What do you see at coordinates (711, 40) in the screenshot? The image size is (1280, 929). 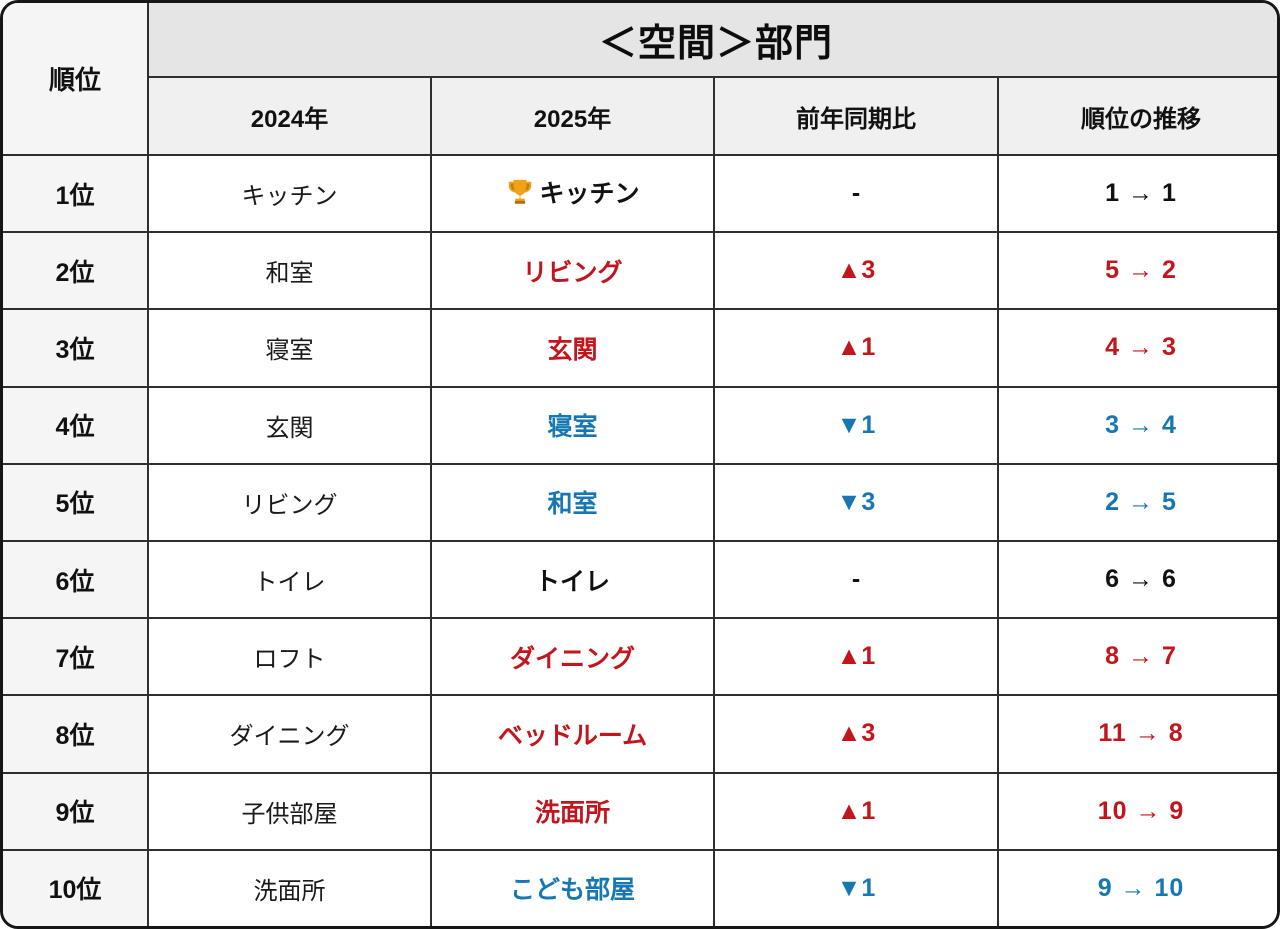 I see `table-title: ＜空間＞部門` at bounding box center [711, 40].